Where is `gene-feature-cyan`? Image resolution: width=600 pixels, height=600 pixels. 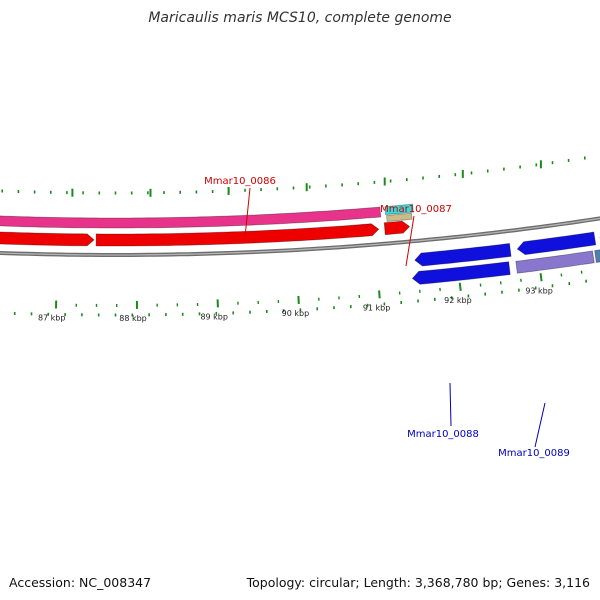
gene-feature-cyan is located at coordinates (399, 209).